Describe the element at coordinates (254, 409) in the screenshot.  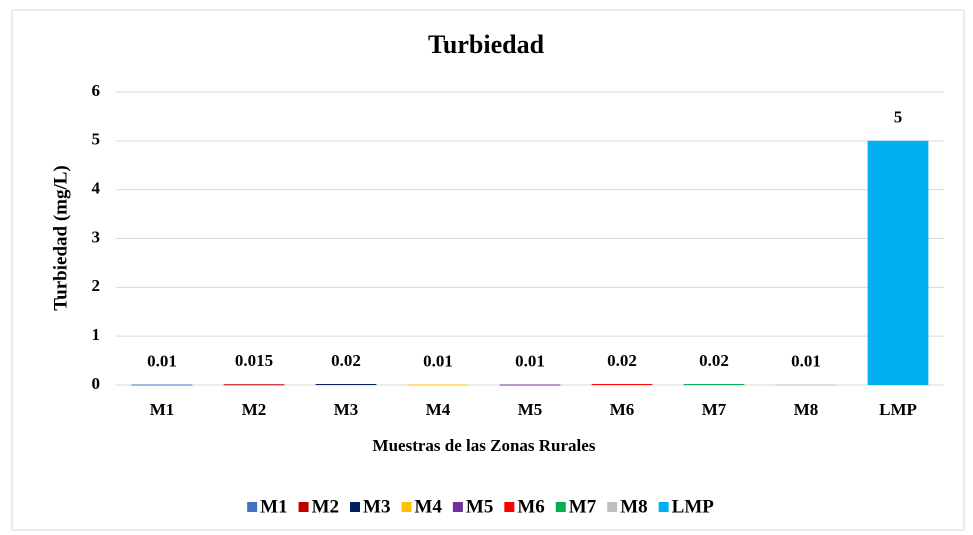
I see `x-tick-label: M2` at that location.